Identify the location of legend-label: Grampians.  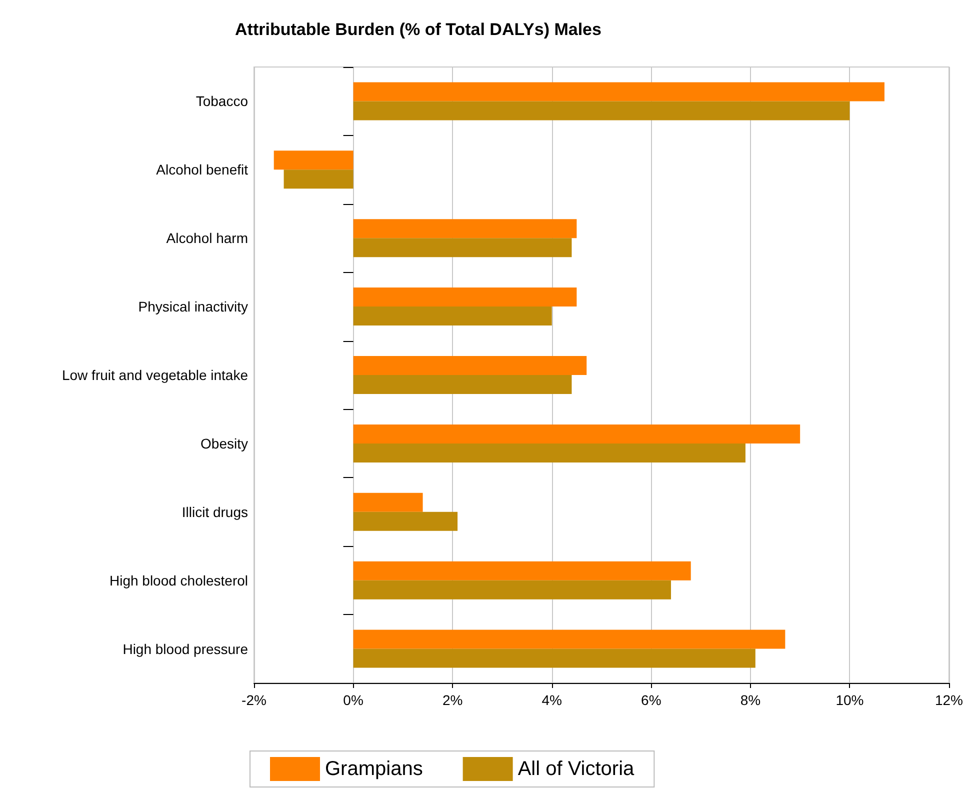
(374, 769).